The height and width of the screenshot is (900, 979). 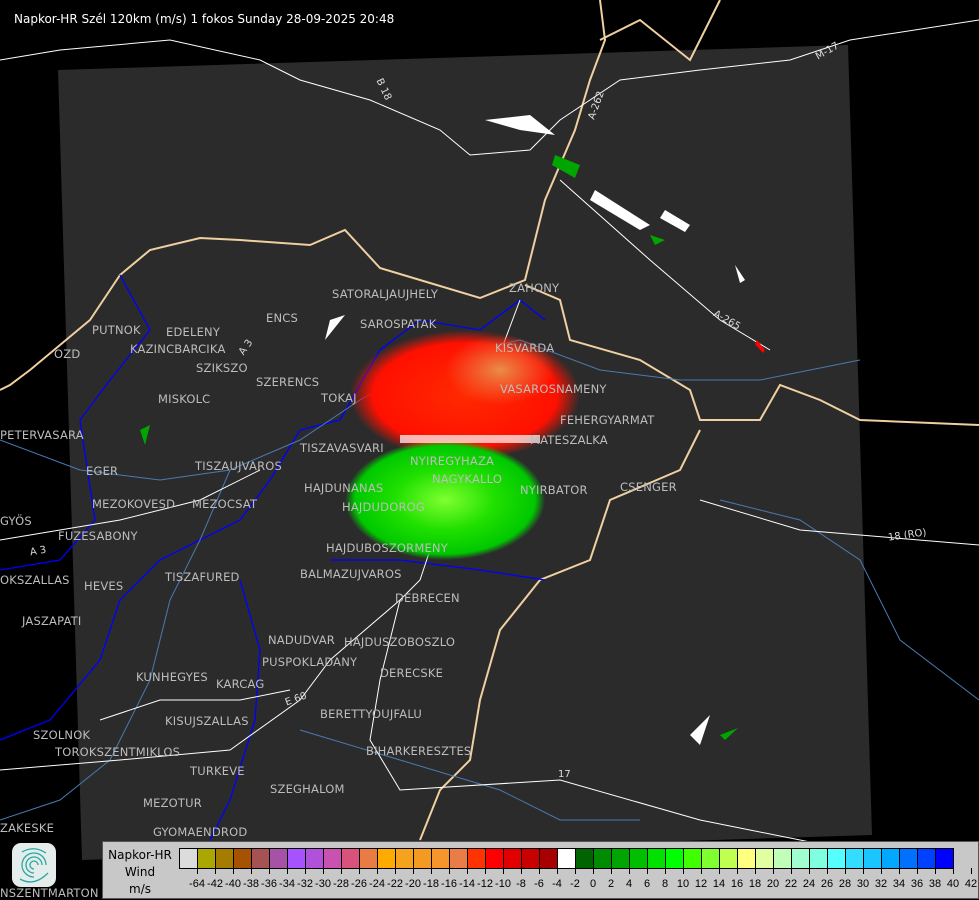 What do you see at coordinates (773, 884) in the screenshot?
I see `legend-tick-label: 20` at bounding box center [773, 884].